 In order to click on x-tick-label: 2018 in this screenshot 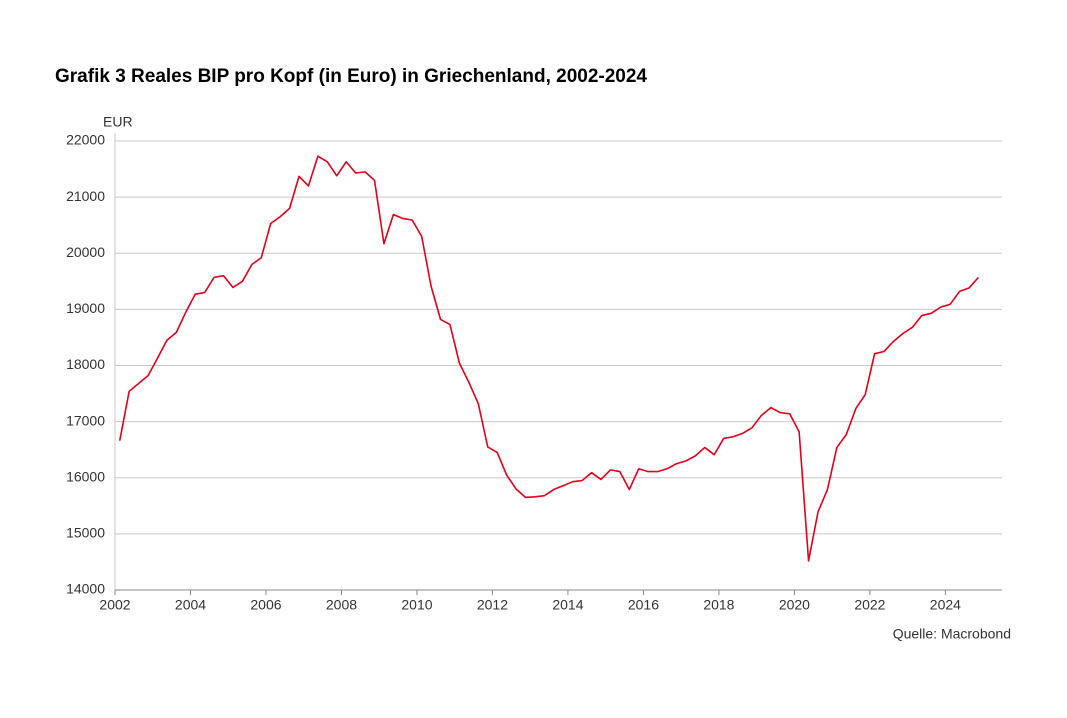, I will do `click(718, 605)`.